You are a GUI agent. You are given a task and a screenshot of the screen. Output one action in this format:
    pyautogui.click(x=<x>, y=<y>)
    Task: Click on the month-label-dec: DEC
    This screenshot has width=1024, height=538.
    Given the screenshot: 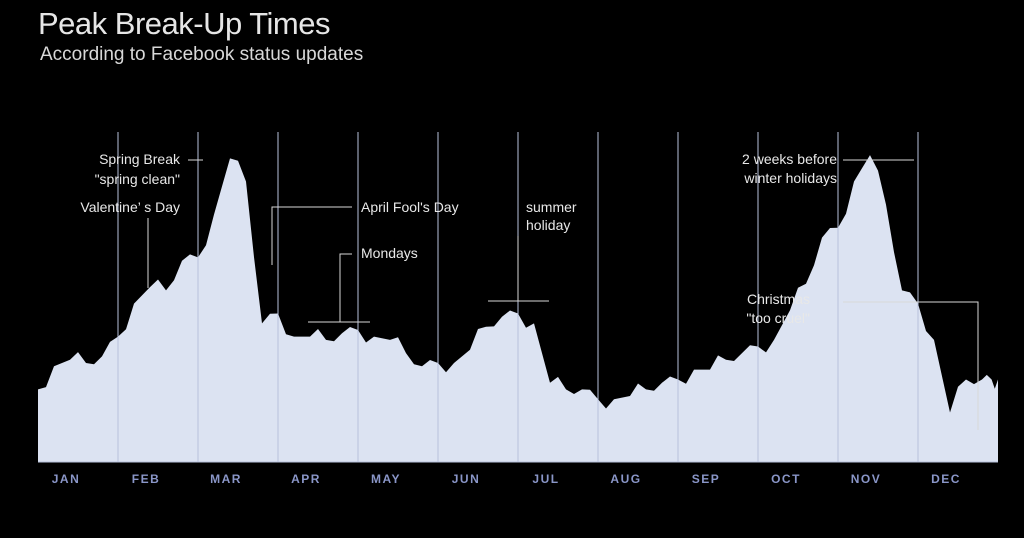 What is the action you would take?
    pyautogui.click(x=946, y=479)
    